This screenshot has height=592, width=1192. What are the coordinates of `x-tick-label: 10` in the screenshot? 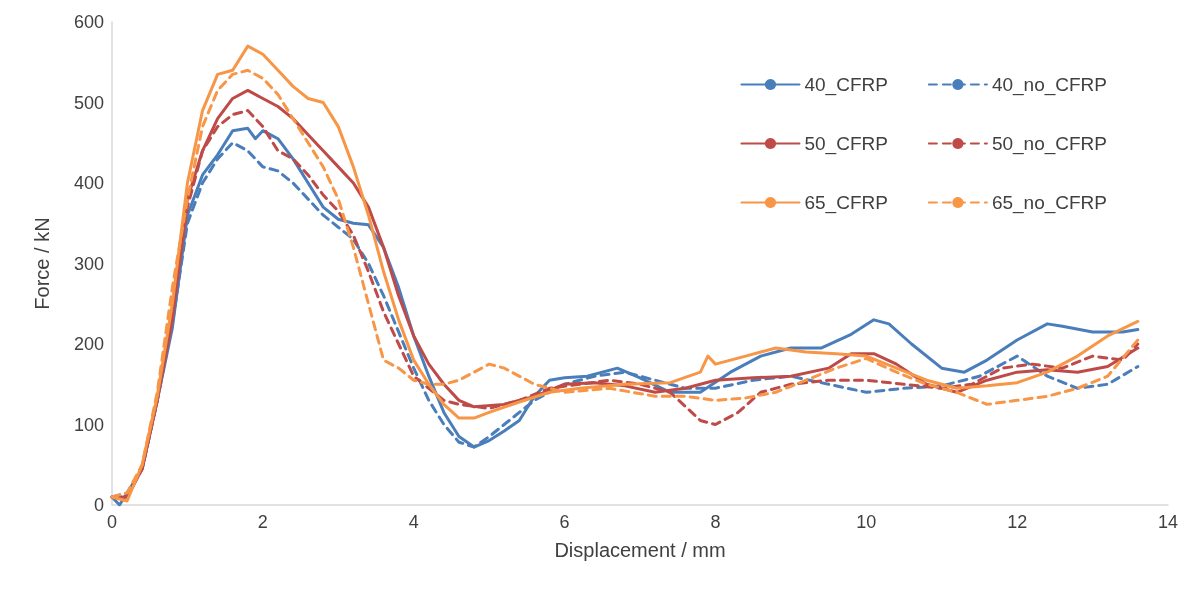 It's located at (866, 522).